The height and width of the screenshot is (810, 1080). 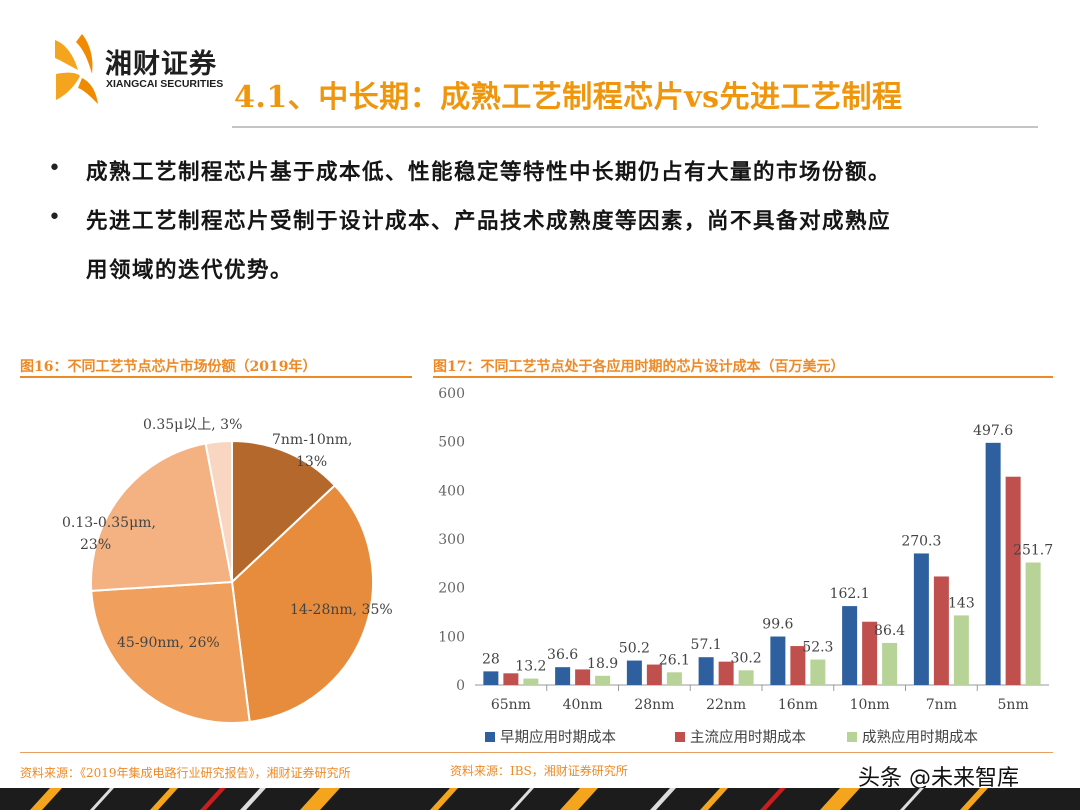 What do you see at coordinates (635, 127) in the screenshot?
I see `title-divider` at bounding box center [635, 127].